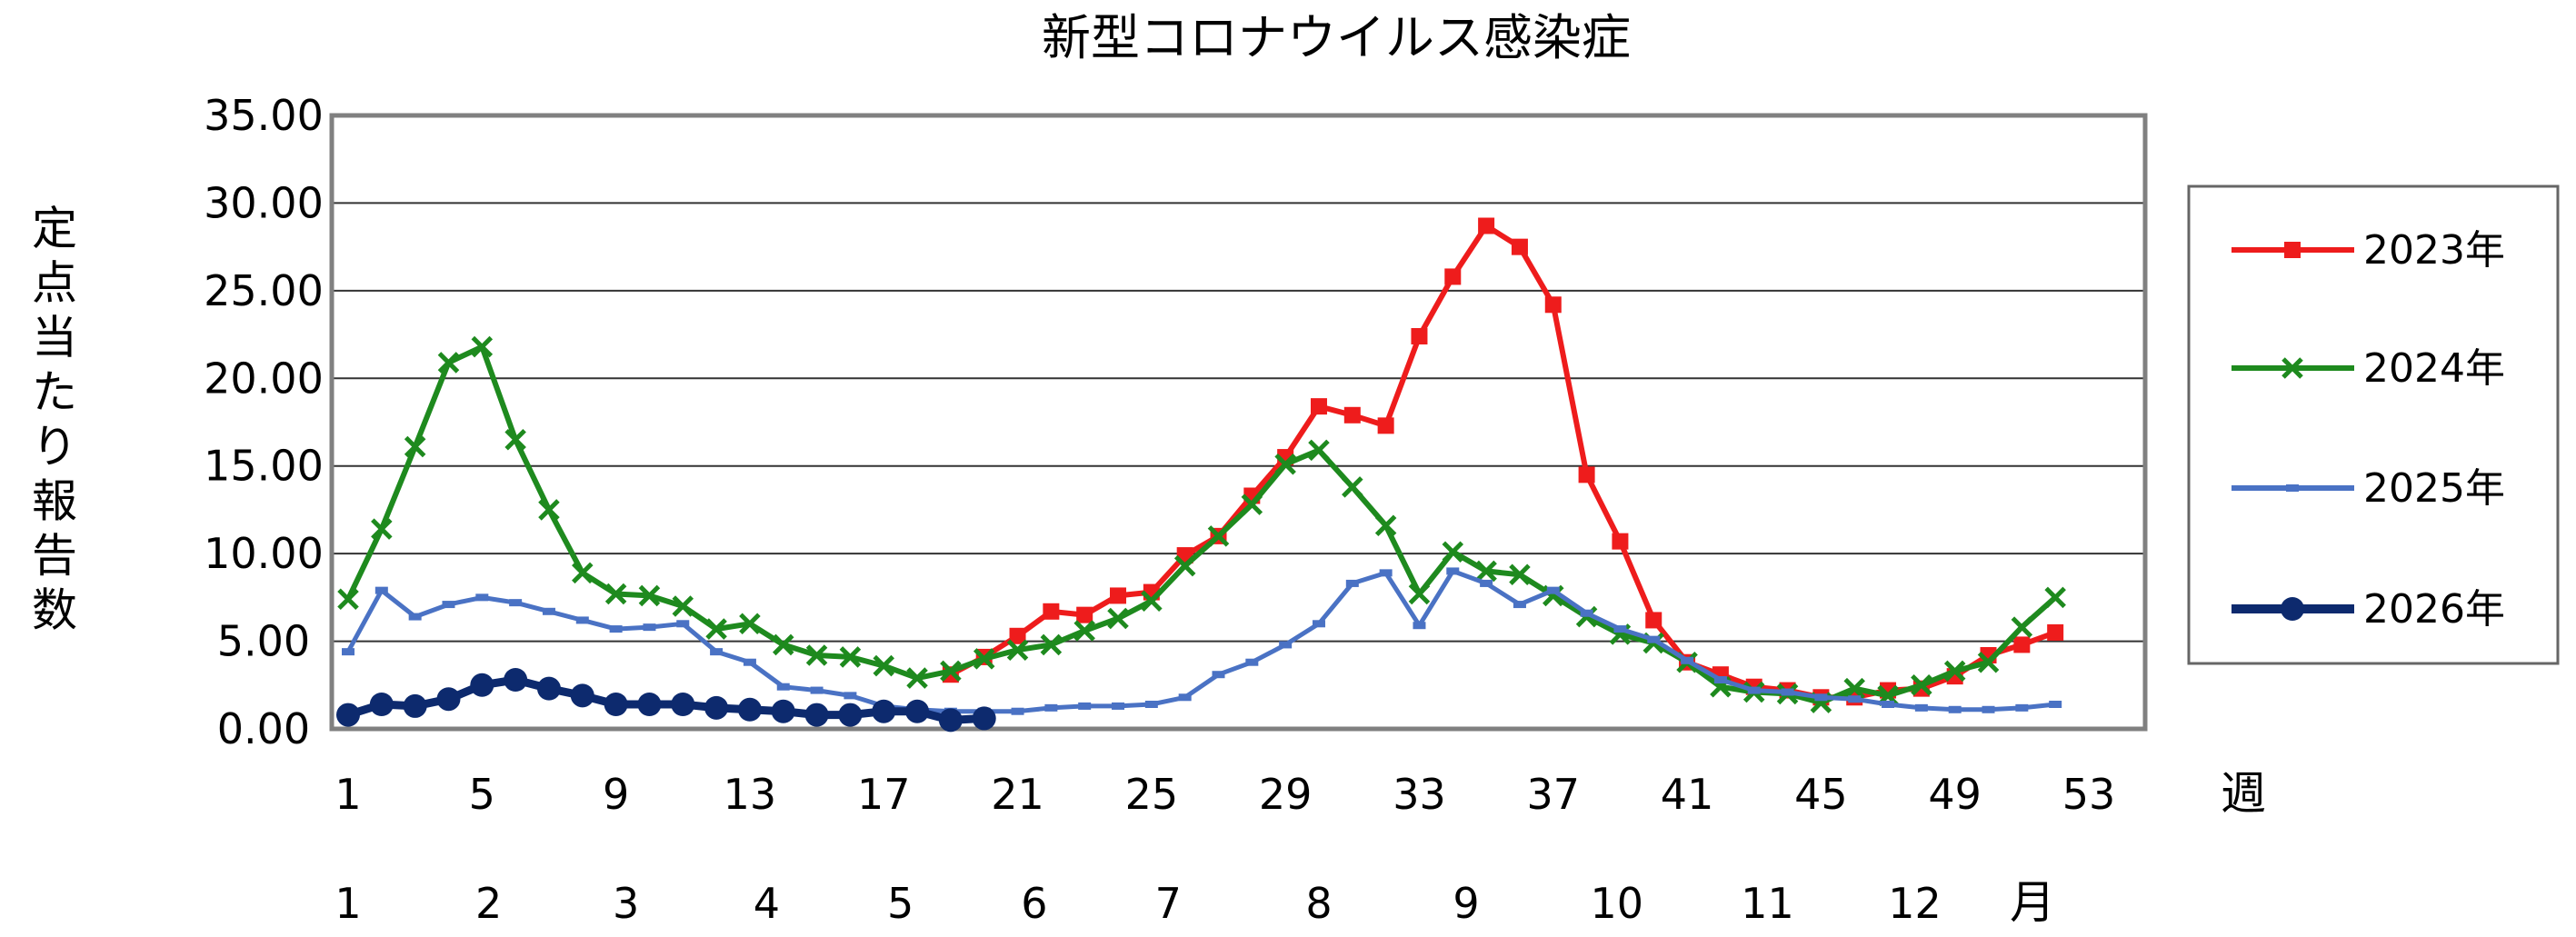  I want to click on x-tick-label: 33, so click(1419, 794).